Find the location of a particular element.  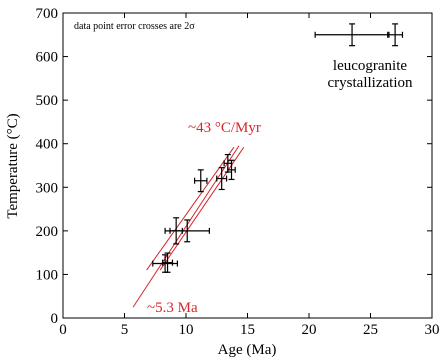

y-tick-label: 200 is located at coordinates (47, 232).